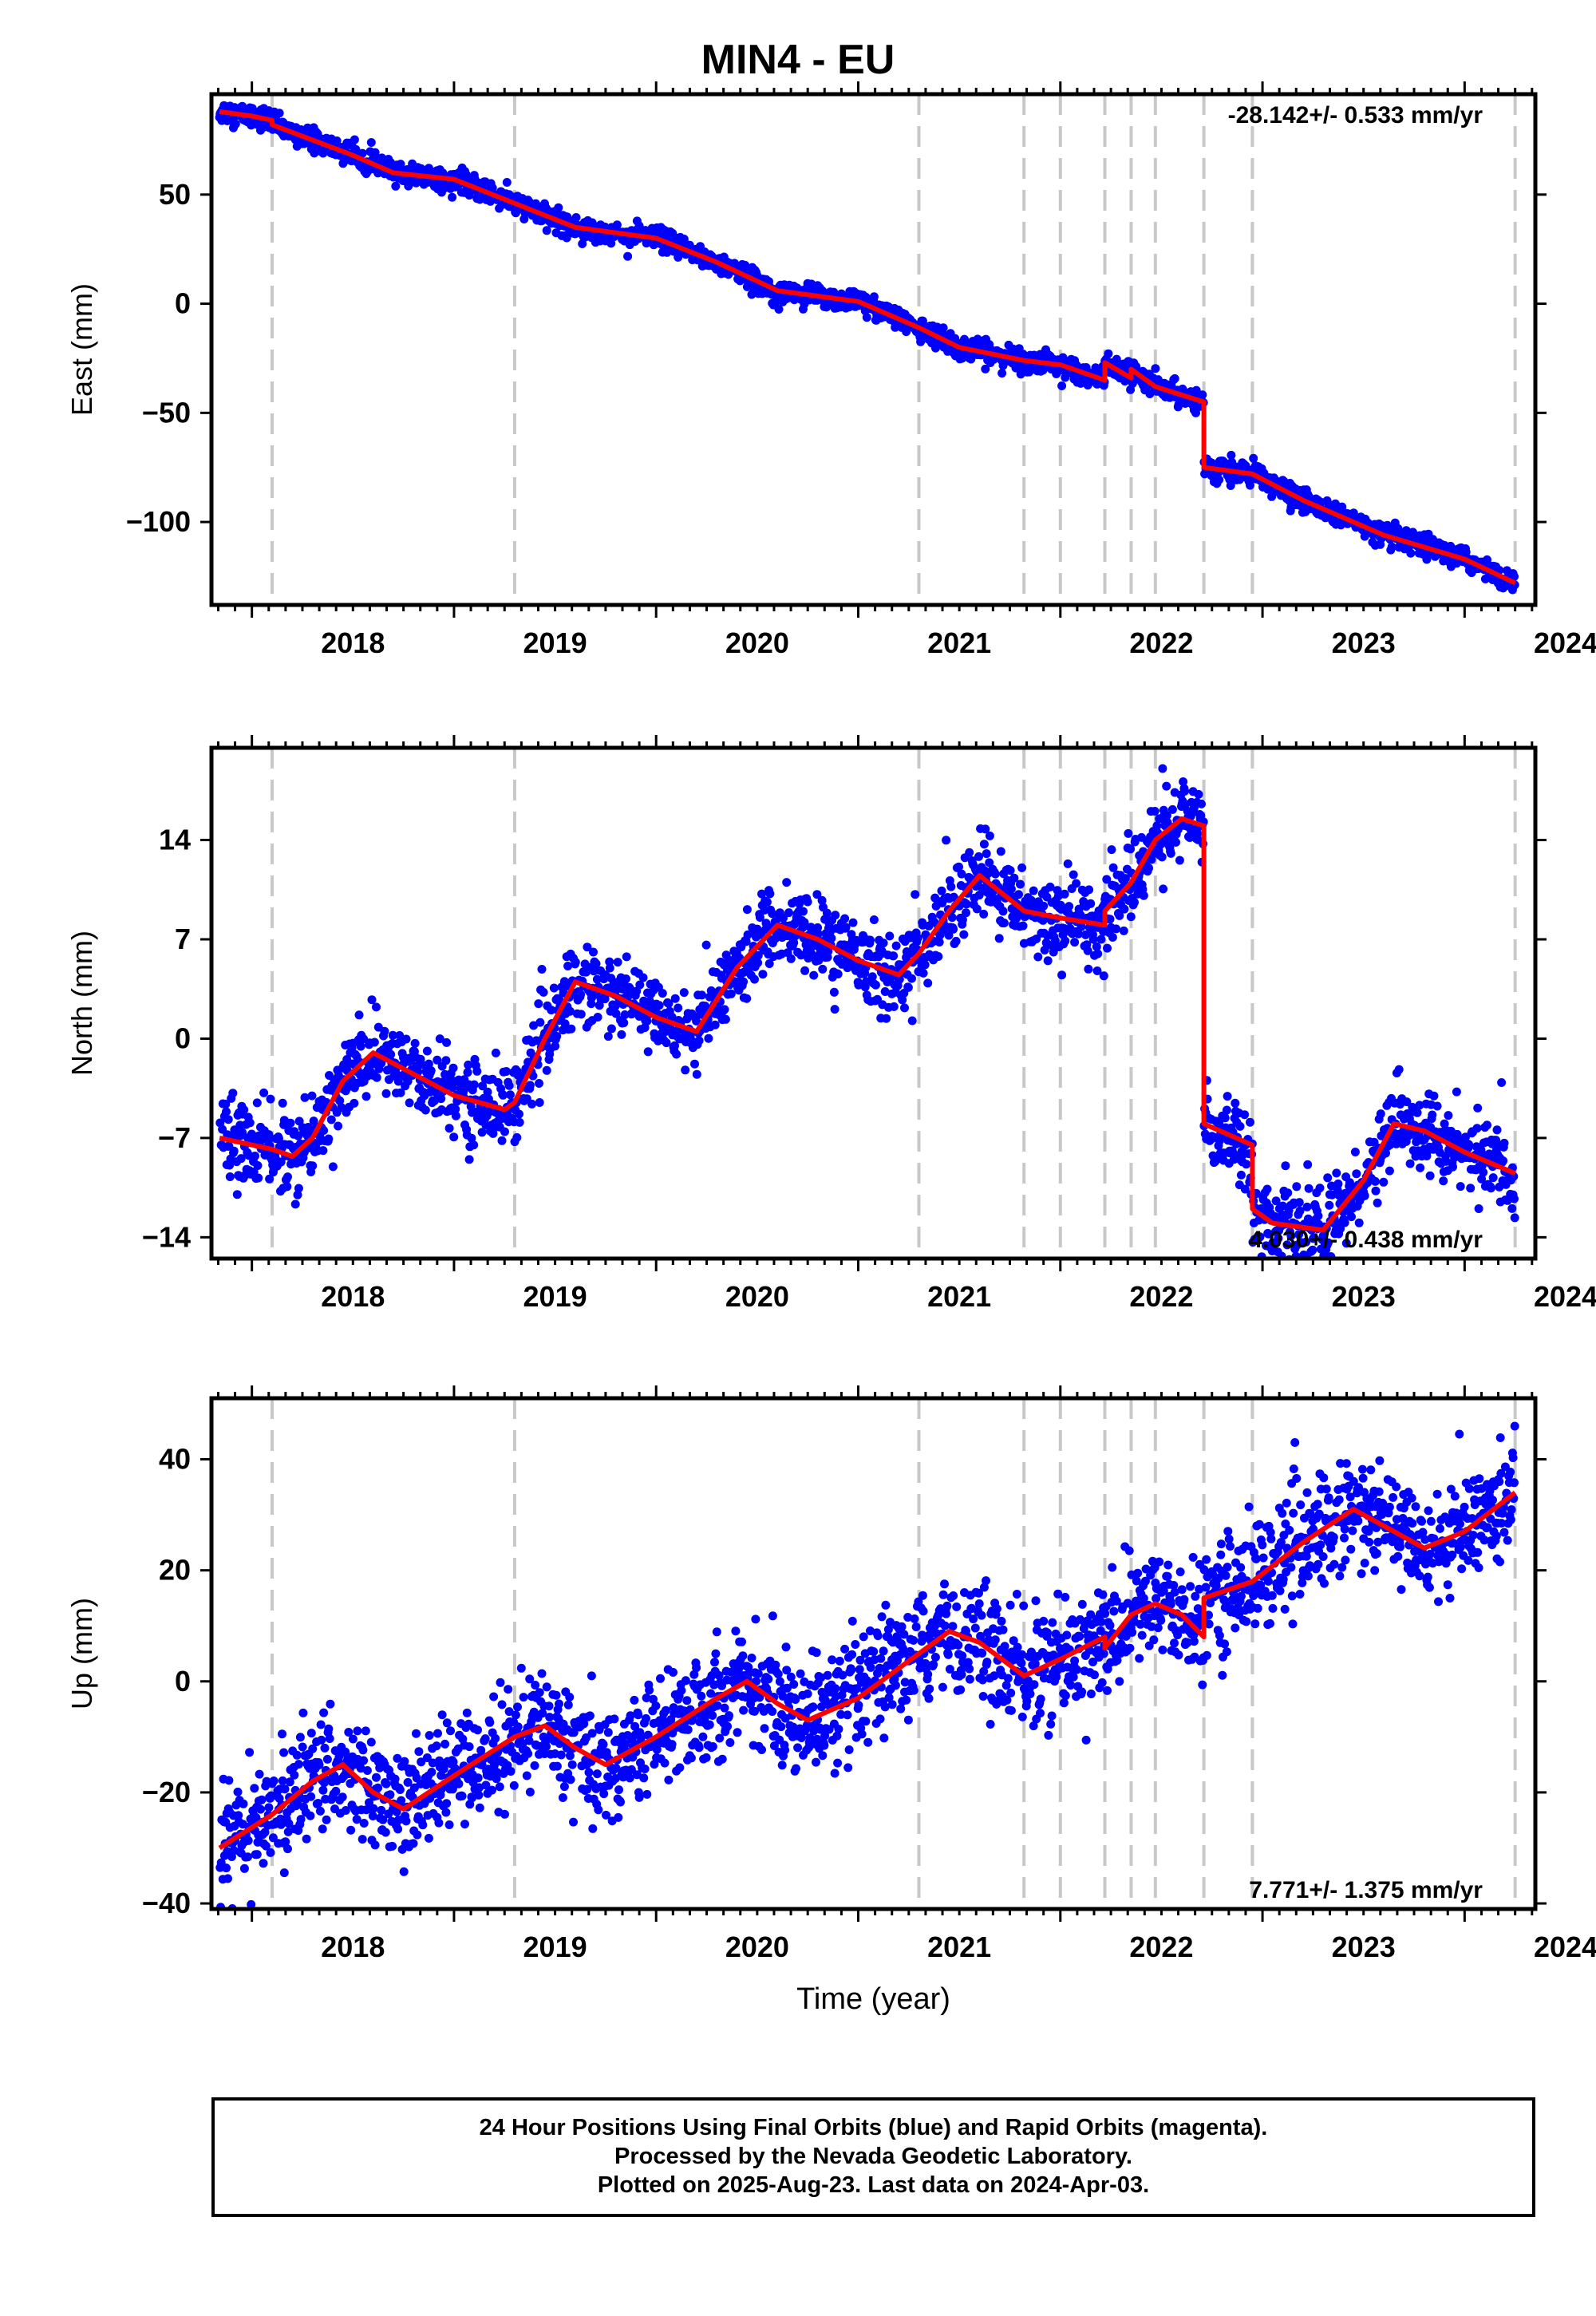 The image size is (1596, 2316). What do you see at coordinates (175, 194) in the screenshot?
I see `y-tick-label: 50` at bounding box center [175, 194].